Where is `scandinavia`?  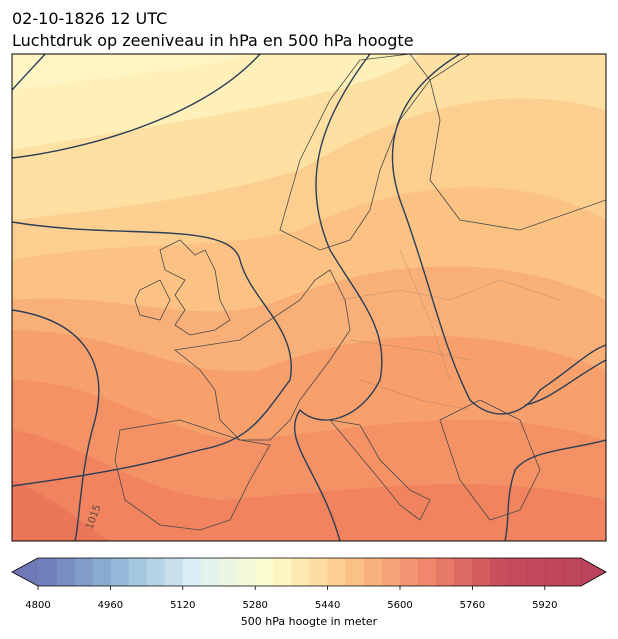 scandinavia is located at coordinates (355, 152).